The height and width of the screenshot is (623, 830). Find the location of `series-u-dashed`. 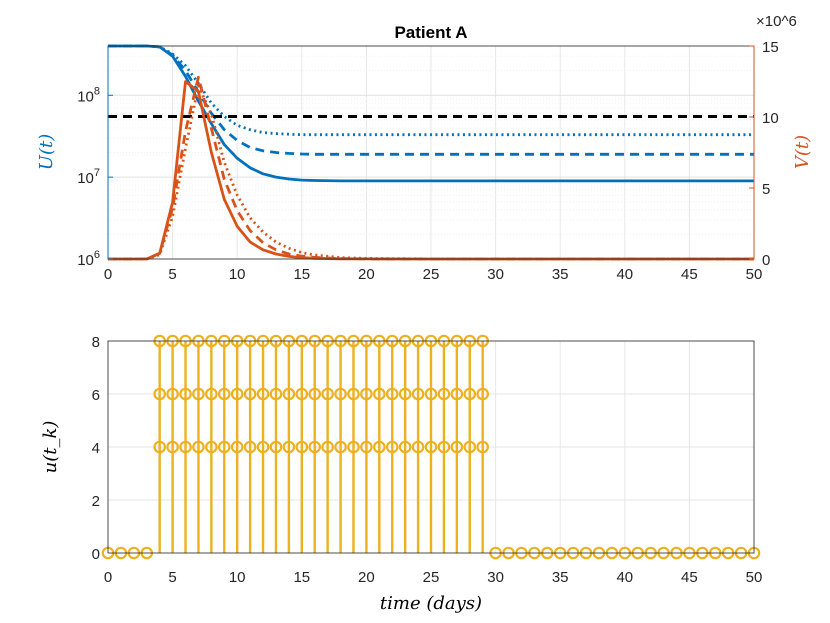

series-u-dashed is located at coordinates (431, 100).